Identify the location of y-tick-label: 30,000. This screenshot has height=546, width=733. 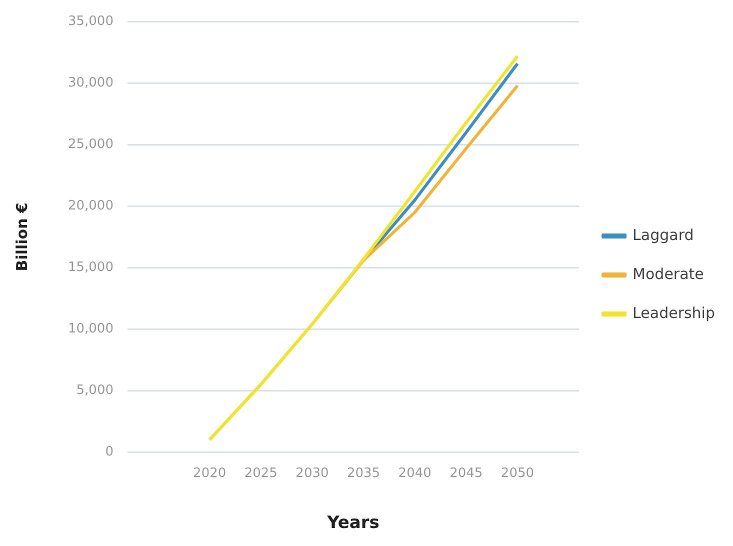
(91, 83).